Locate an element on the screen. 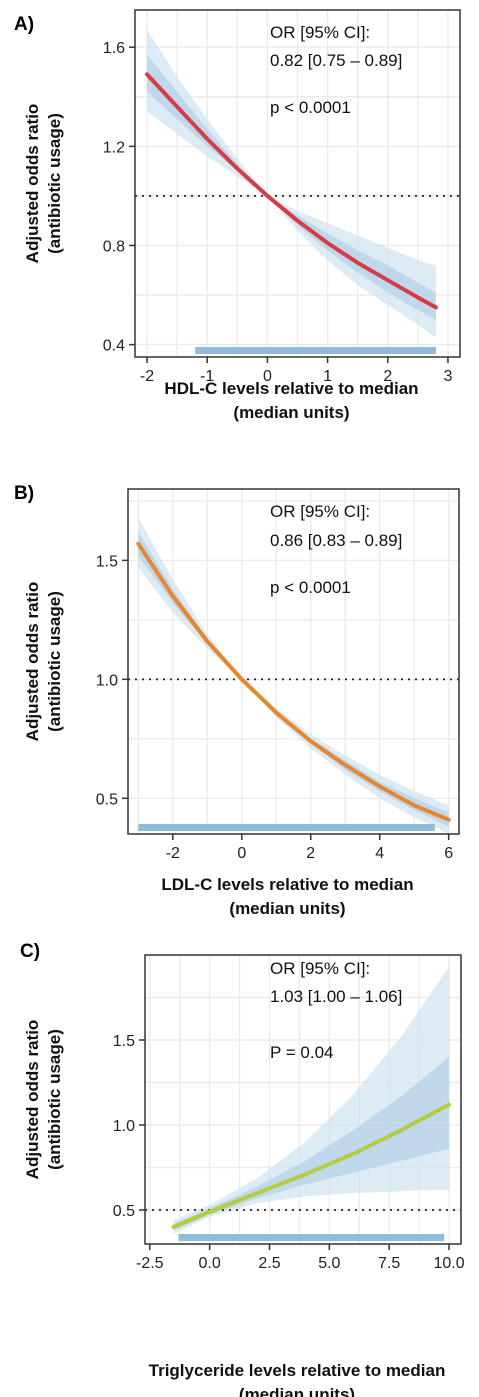 This screenshot has width=479, height=1397. x-axis-title-line1: LDL-C levels relative to median is located at coordinates (287, 884).